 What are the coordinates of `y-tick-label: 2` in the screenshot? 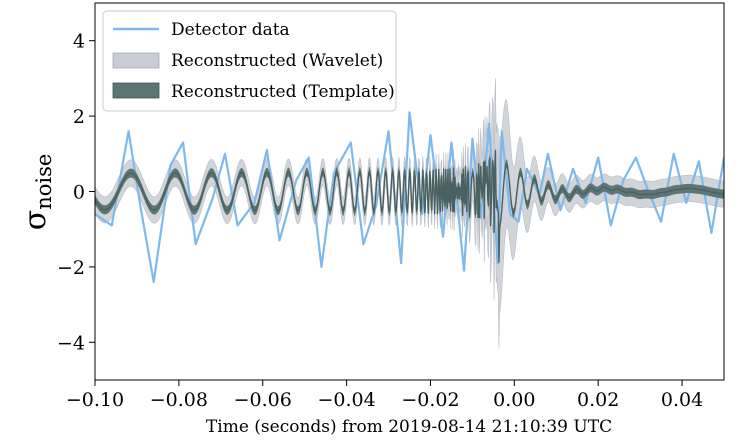 It's located at (79, 117).